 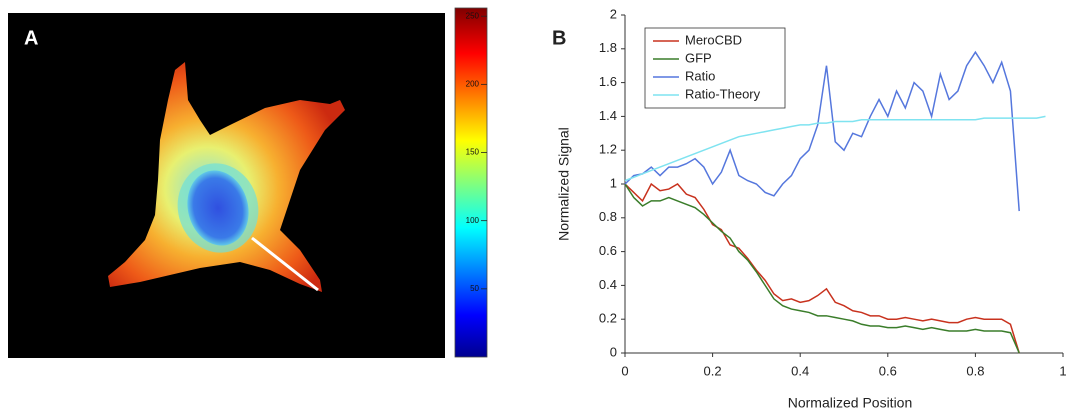 What do you see at coordinates (564, 184) in the screenshot?
I see `y-axis-title: Normalized Signal` at bounding box center [564, 184].